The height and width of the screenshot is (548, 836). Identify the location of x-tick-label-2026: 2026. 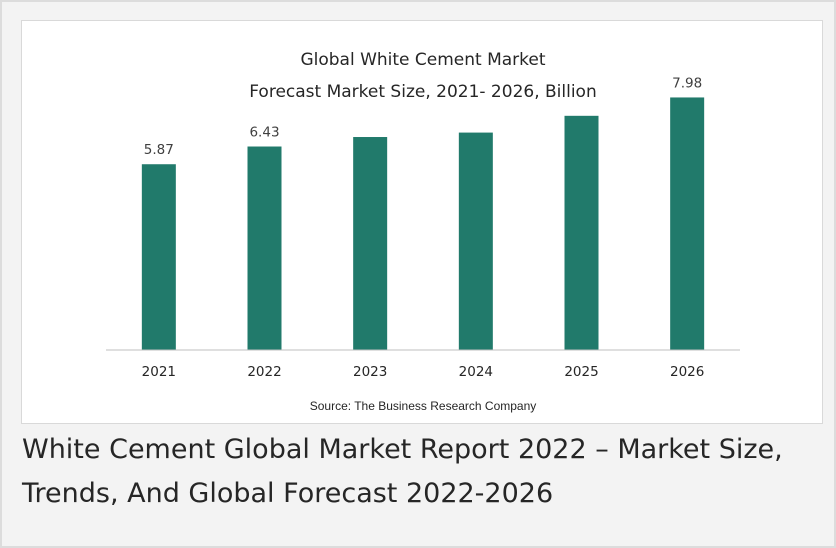
(687, 372).